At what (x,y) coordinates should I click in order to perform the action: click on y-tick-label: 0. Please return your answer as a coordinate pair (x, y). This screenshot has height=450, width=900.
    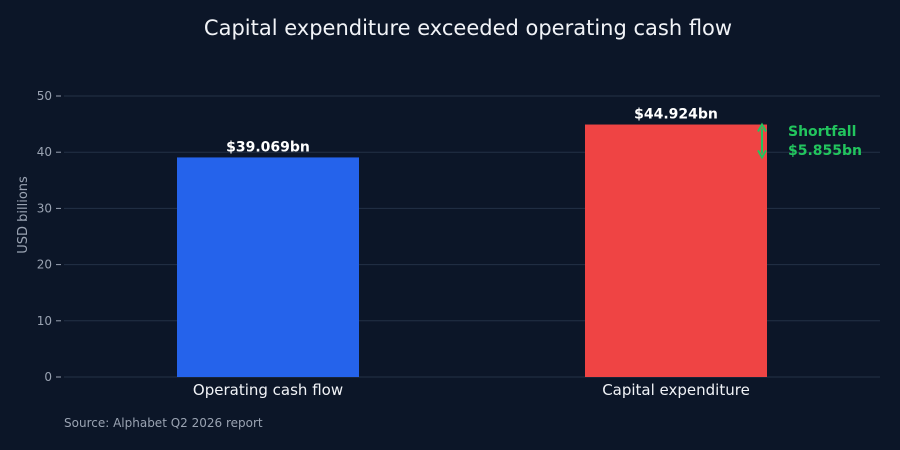
    Looking at the image, I should click on (48, 377).